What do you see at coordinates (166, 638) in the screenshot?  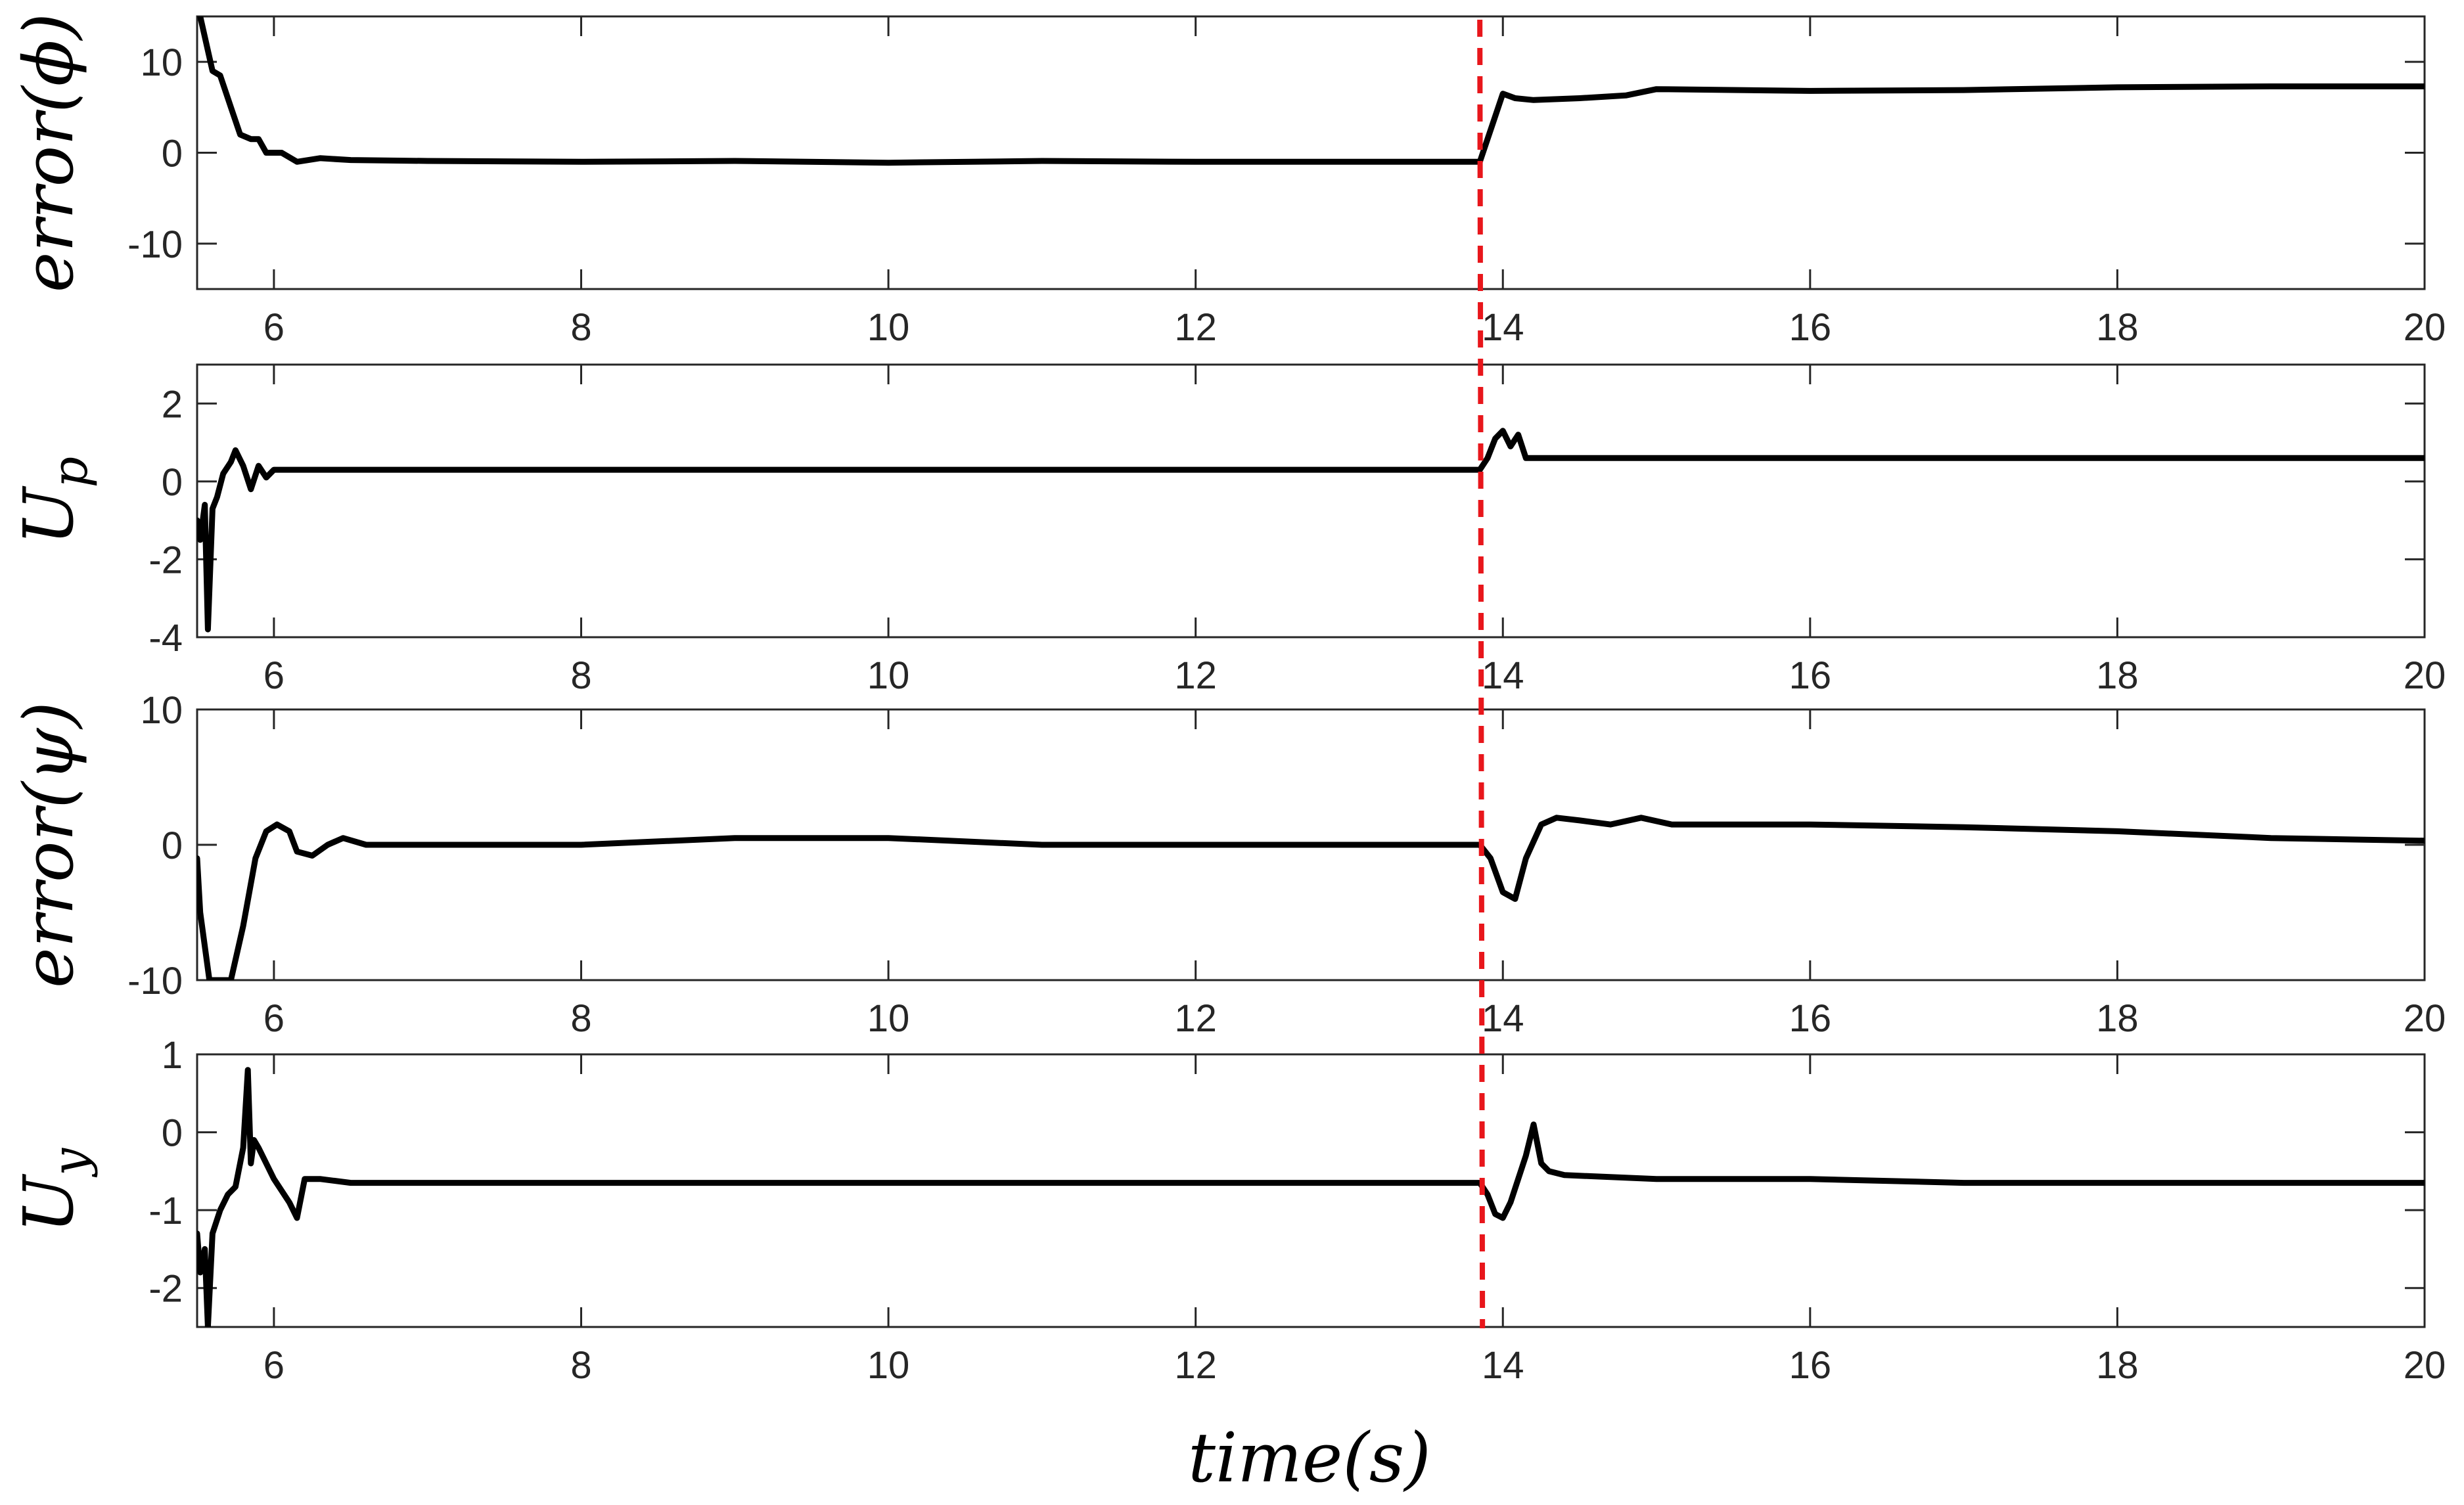 I see `y-tick-label: -4` at bounding box center [166, 638].